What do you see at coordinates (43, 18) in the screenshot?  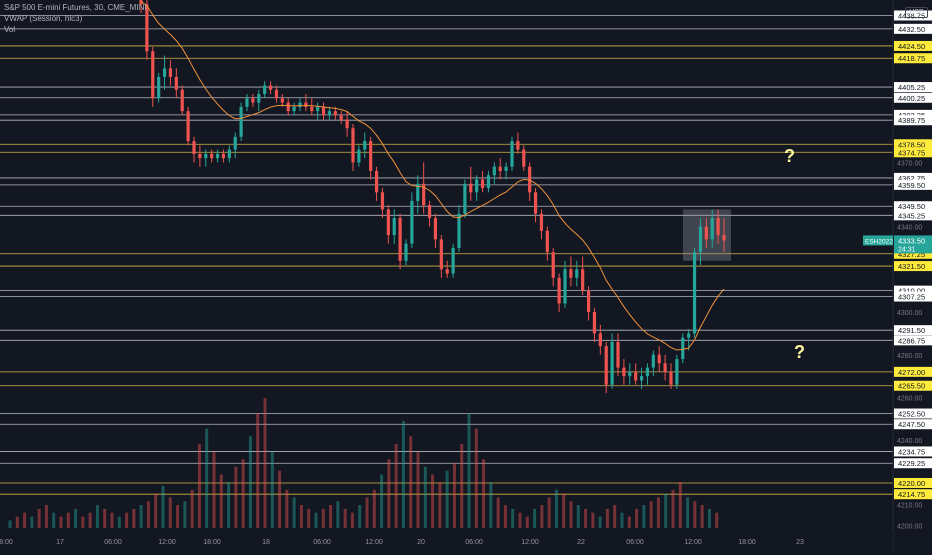 I see `vwap-indicator-label: VWAP (Session, hlc3)` at bounding box center [43, 18].